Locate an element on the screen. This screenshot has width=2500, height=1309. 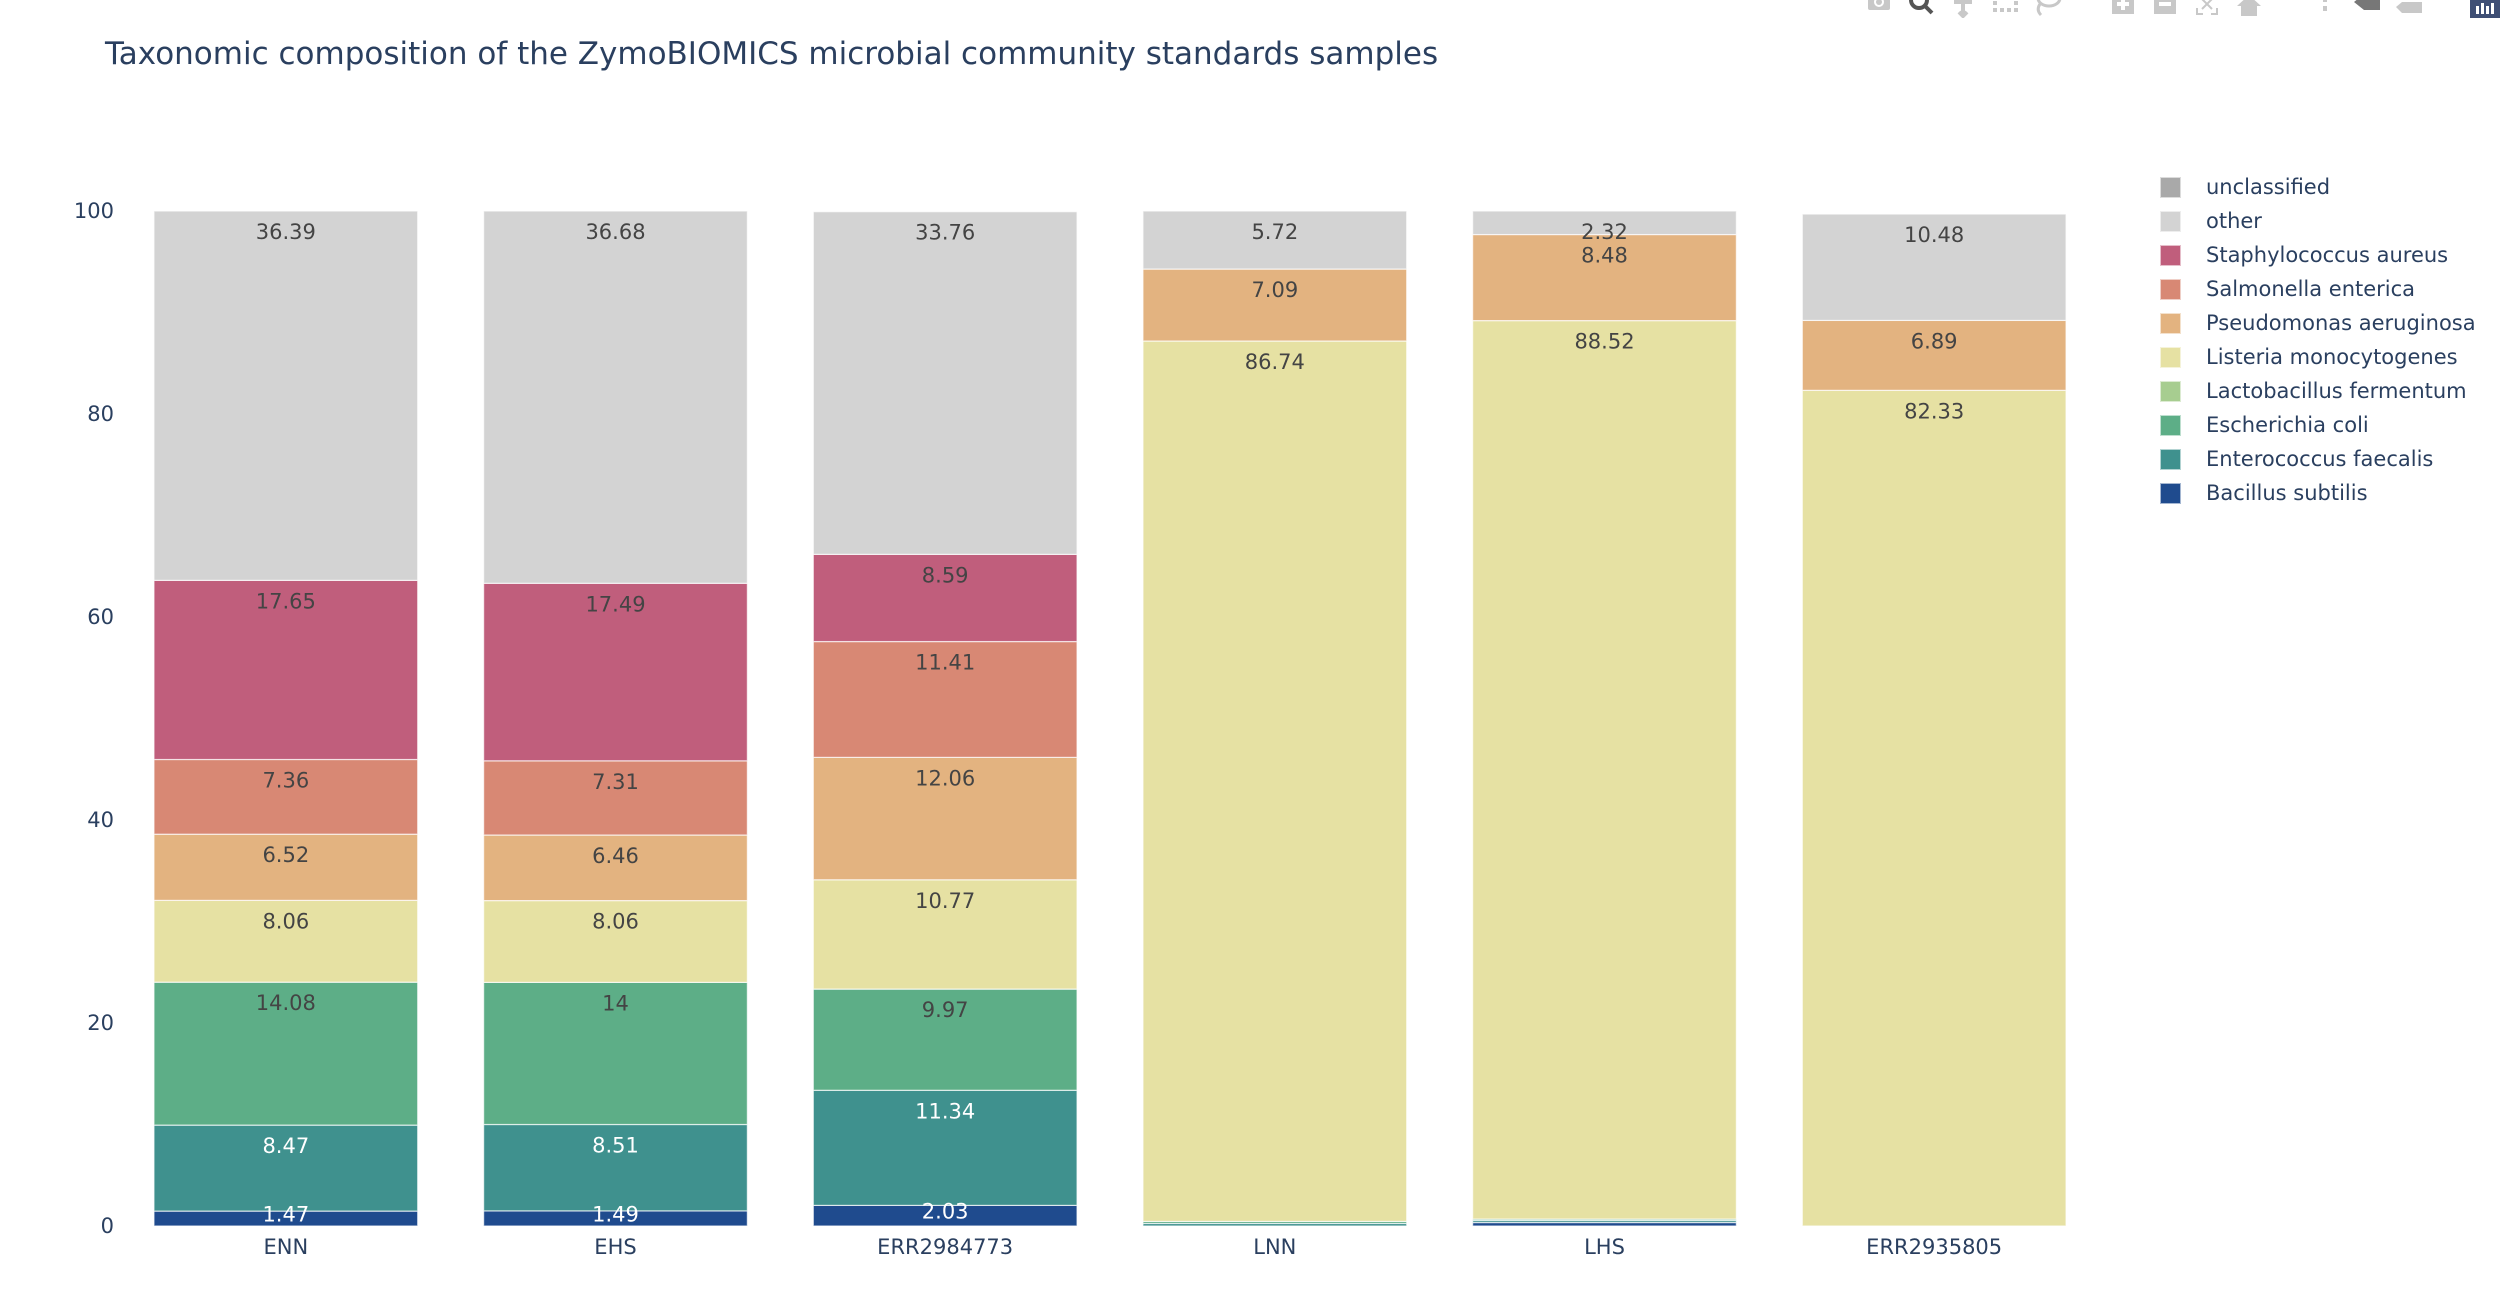
legend-label: Lactobacillus fermentum is located at coordinates (2336, 391).